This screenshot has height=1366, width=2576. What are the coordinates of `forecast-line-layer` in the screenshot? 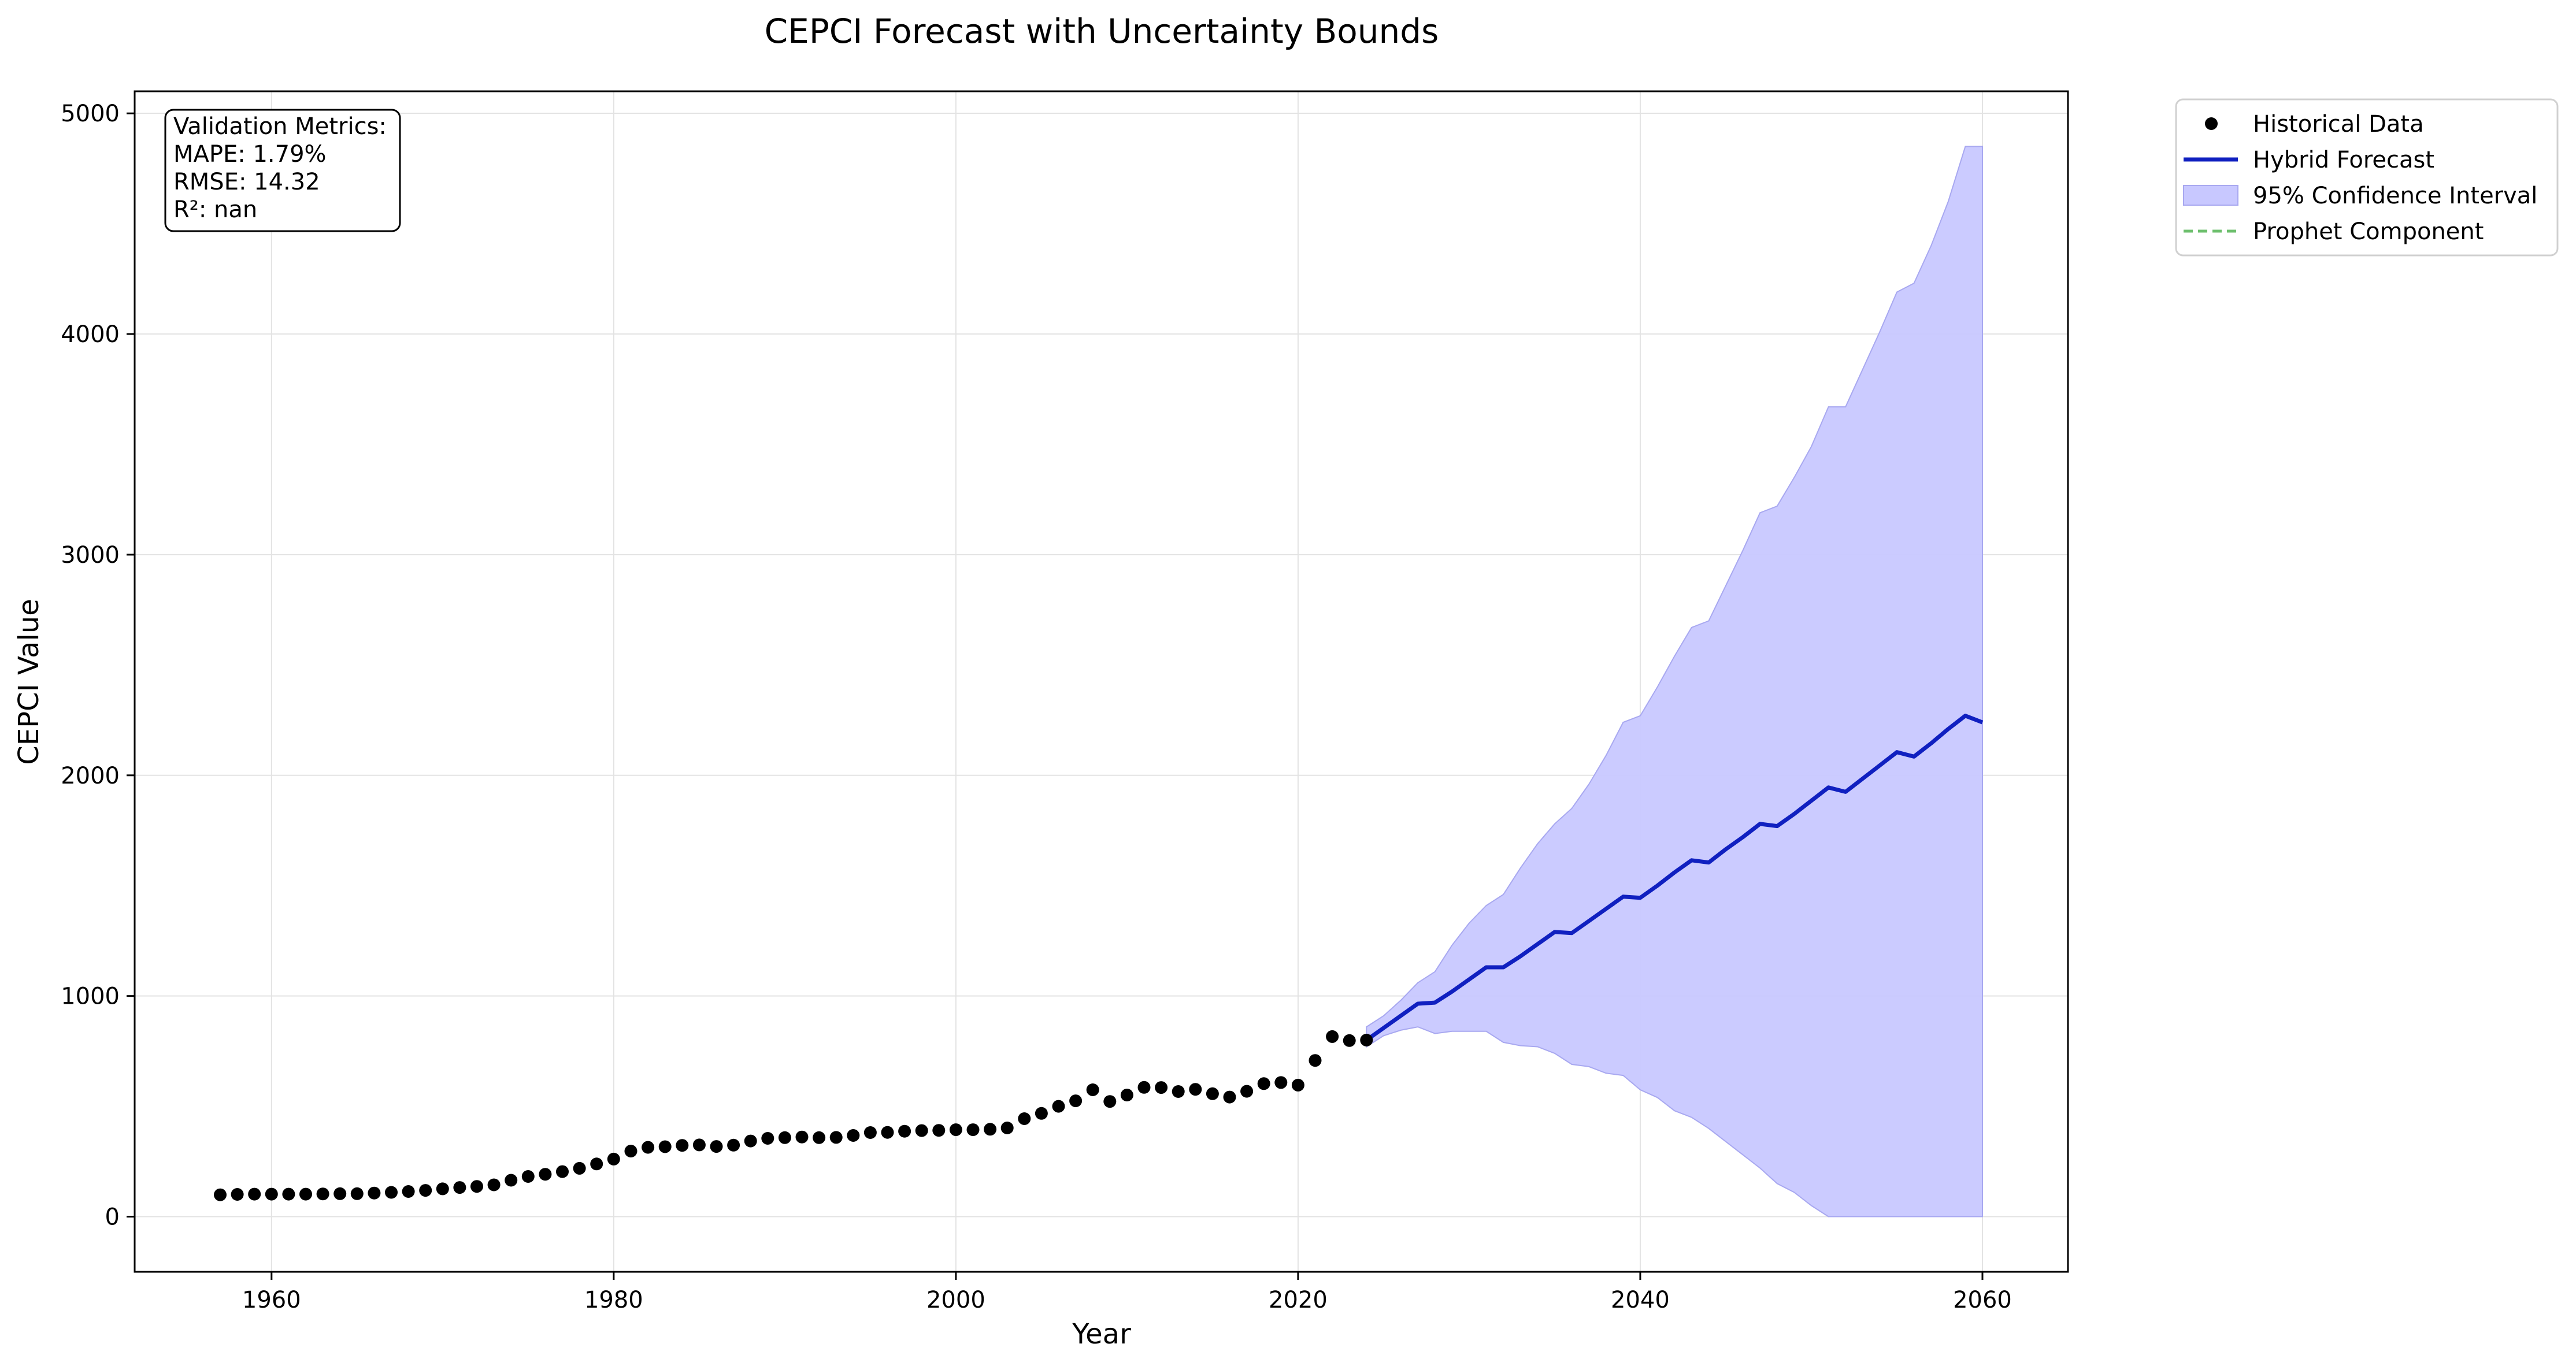 It's located at (1674, 878).